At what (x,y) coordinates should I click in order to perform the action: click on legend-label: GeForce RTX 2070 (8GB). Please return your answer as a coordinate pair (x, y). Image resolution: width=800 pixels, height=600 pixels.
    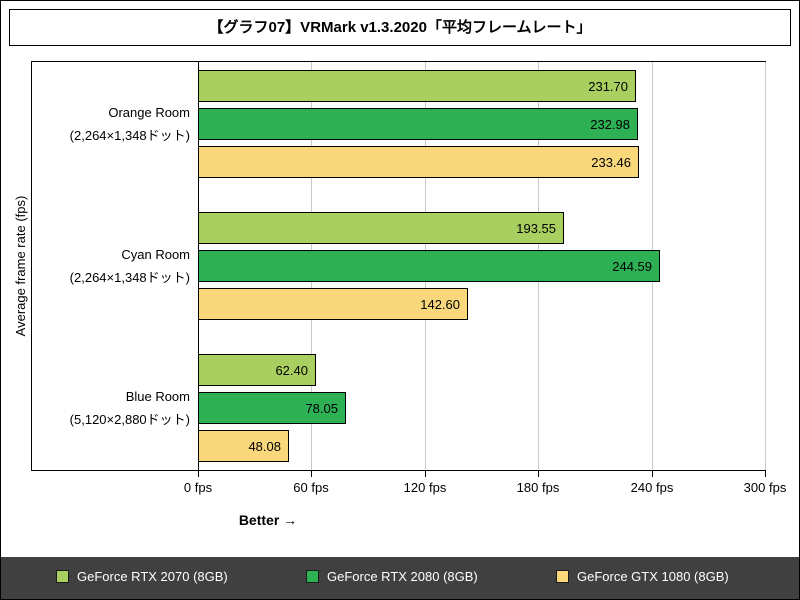
    Looking at the image, I should click on (152, 576).